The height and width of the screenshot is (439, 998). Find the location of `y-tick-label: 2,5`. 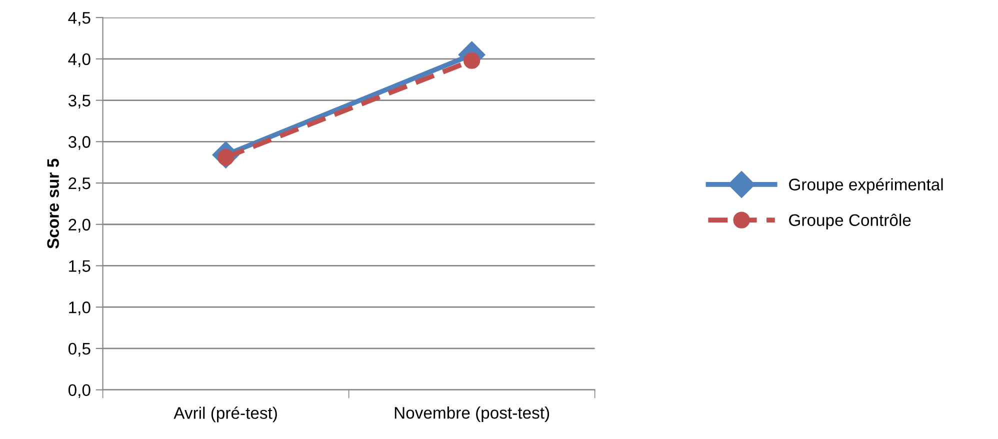

y-tick-label: 2,5 is located at coordinates (79, 184).